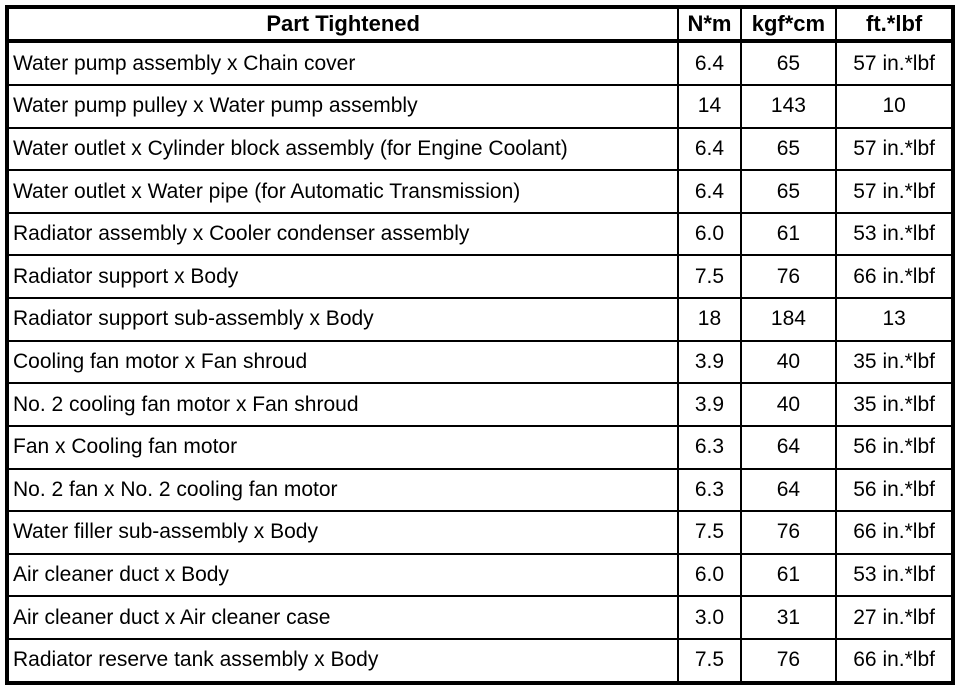  Describe the element at coordinates (342, 575) in the screenshot. I see `part-cell: Air cleaner duct x Body` at that location.